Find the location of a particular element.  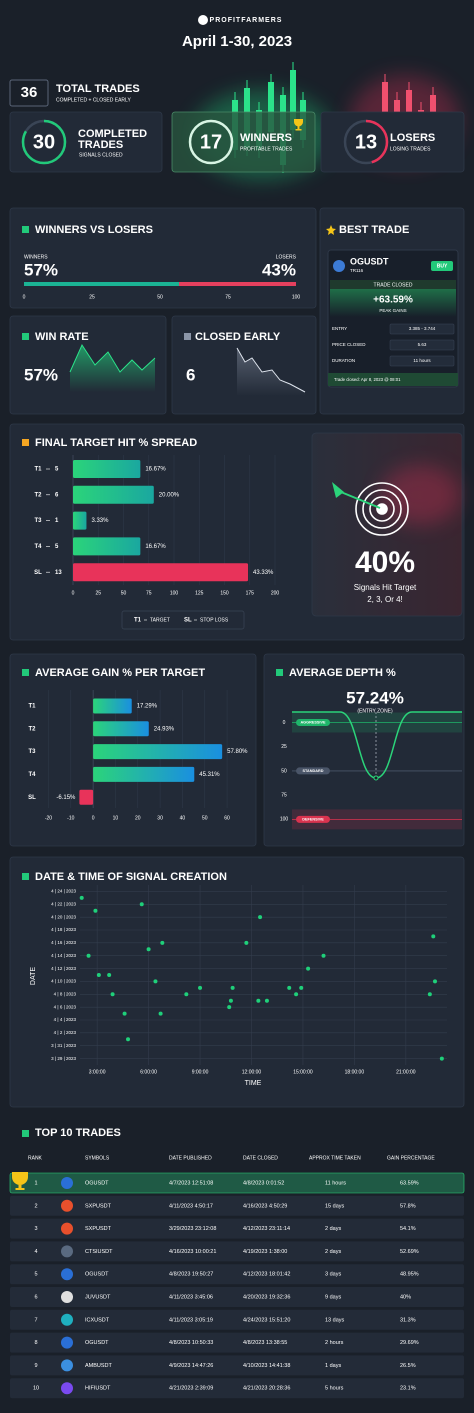

y-tick-label: 4 | 8 | 2023 is located at coordinates (65, 993).